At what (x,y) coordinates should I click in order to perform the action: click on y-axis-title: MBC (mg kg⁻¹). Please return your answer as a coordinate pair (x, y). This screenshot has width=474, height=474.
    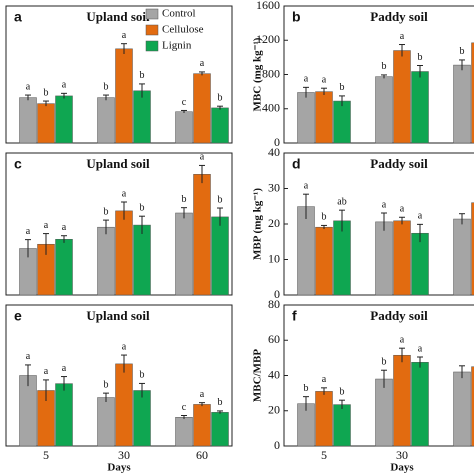
    Looking at the image, I should click on (258, 74).